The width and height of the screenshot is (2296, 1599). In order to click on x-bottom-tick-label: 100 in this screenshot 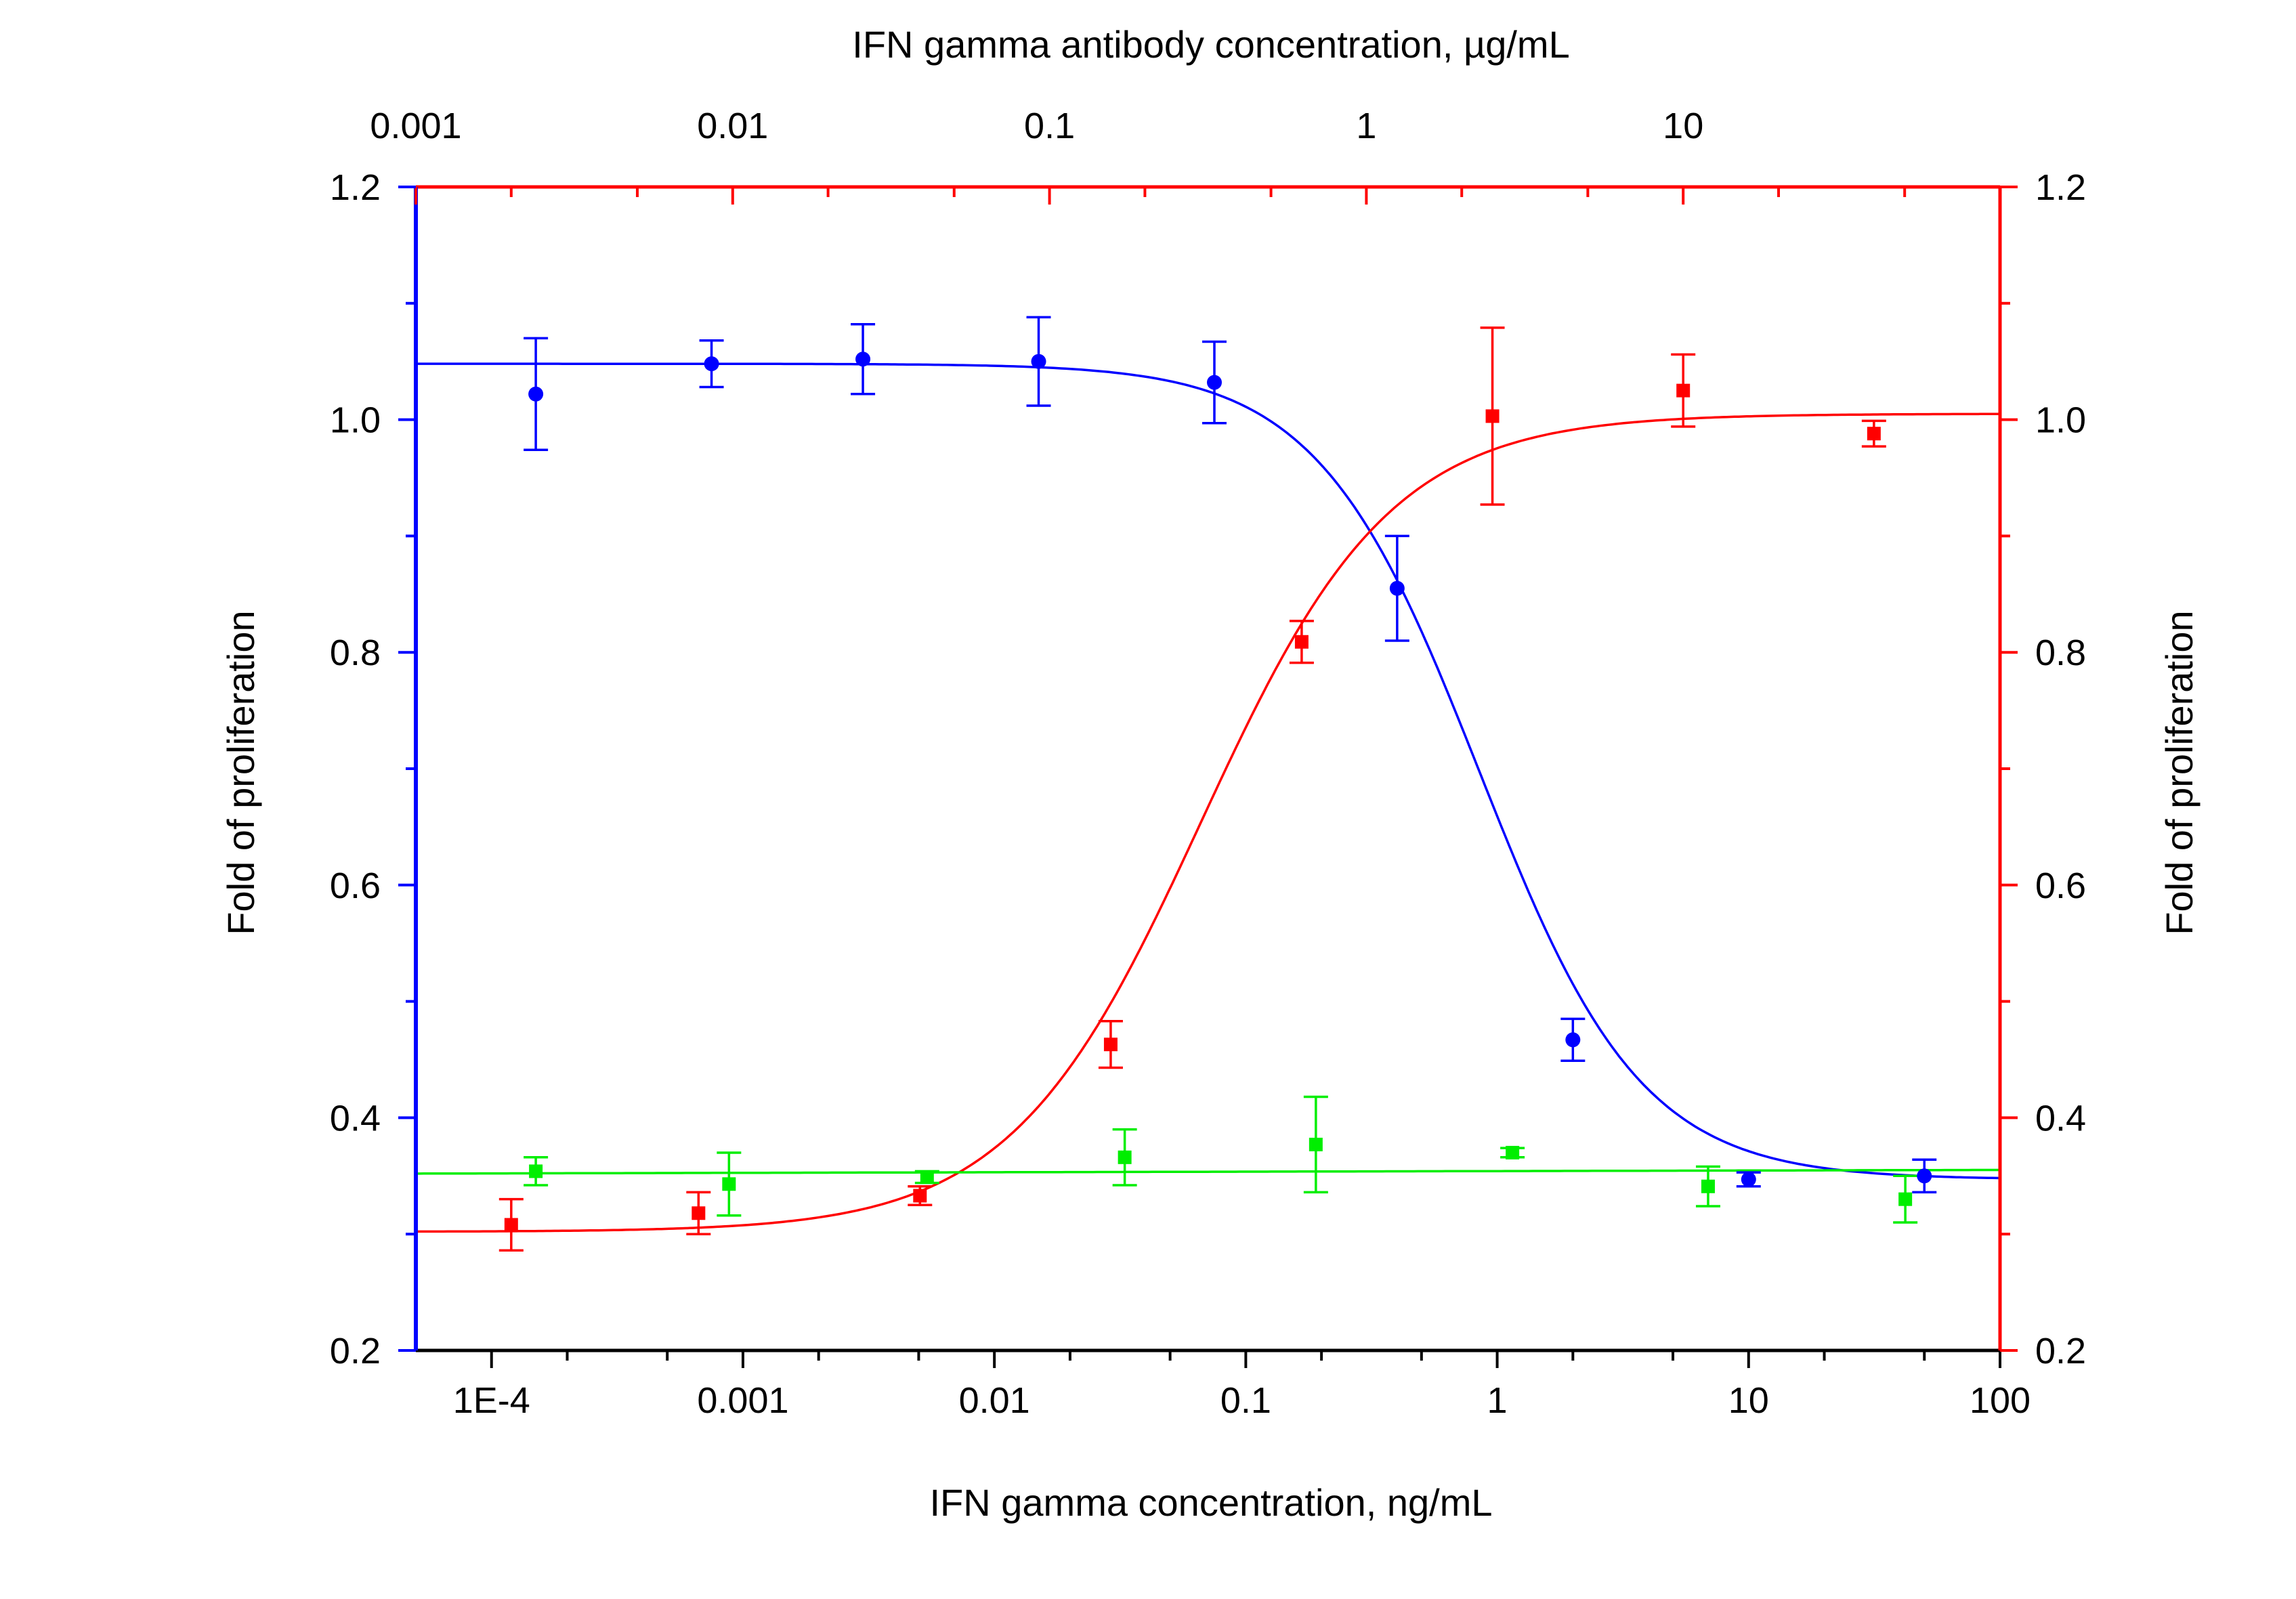, I will do `click(2001, 1400)`.